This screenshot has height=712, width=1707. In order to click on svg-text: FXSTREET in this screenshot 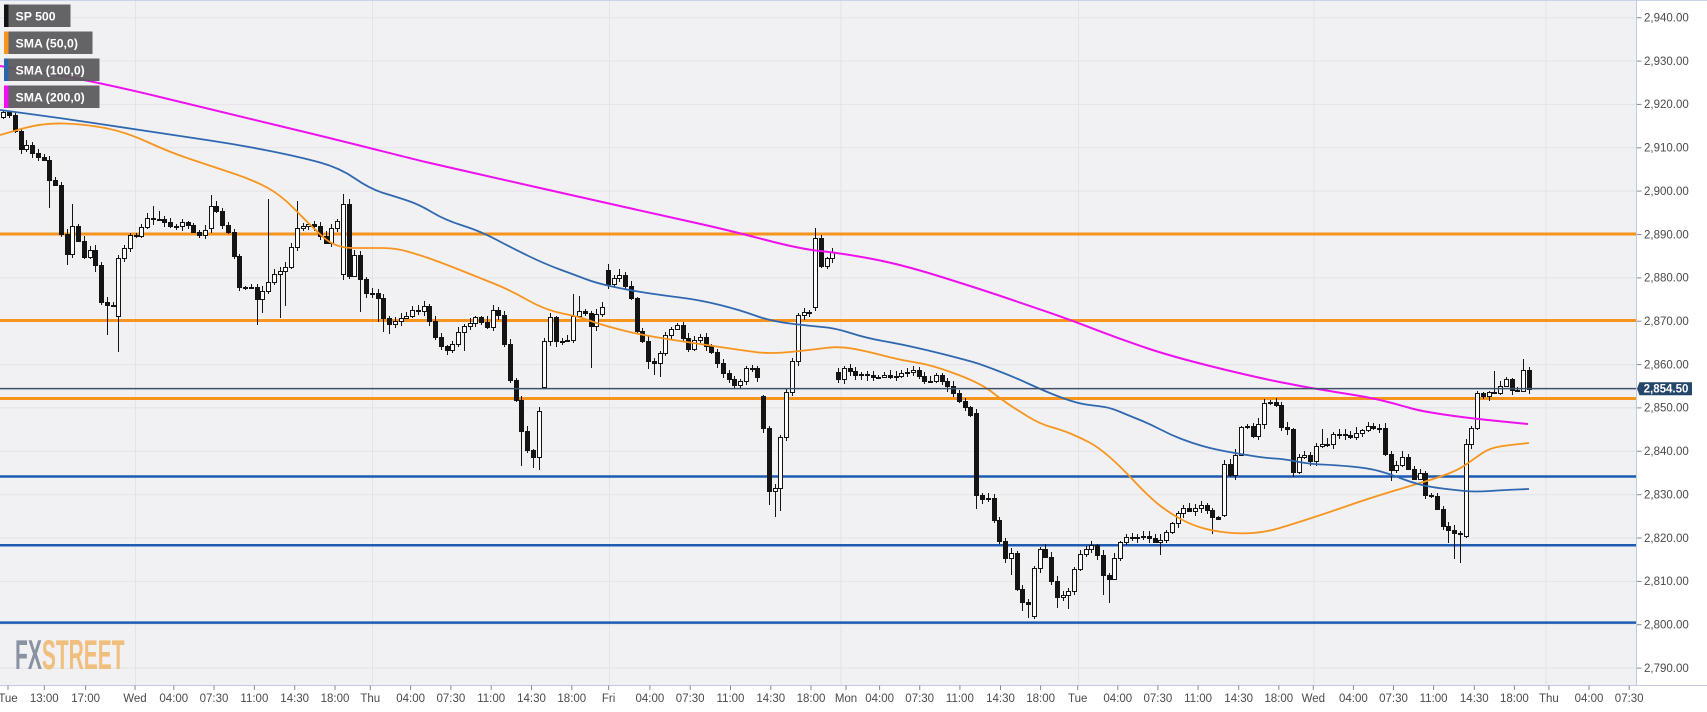, I will do `click(70, 655)`.